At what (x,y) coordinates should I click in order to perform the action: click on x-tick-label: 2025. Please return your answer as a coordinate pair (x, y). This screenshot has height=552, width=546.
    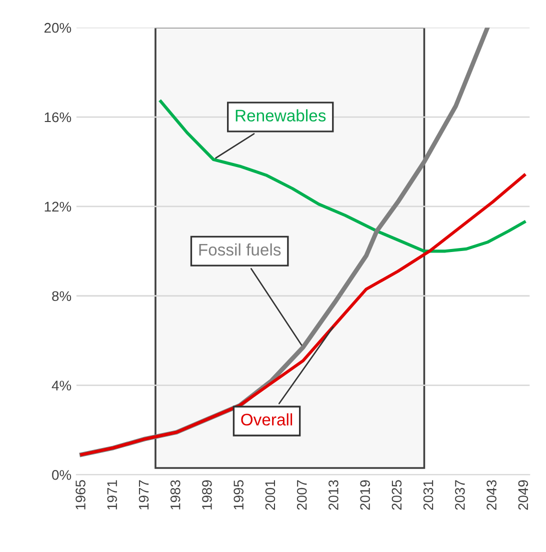
    Looking at the image, I should click on (397, 495).